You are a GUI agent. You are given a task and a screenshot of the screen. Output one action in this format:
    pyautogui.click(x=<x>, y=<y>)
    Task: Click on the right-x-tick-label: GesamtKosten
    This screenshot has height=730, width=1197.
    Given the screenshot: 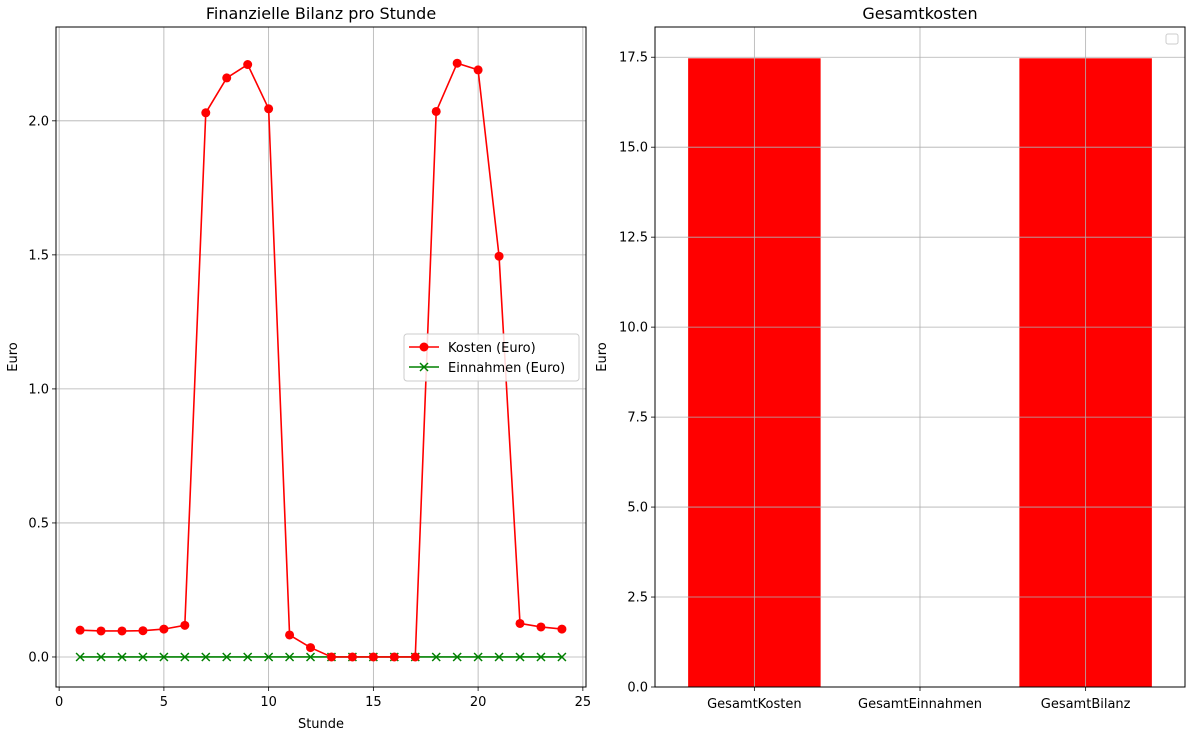 What is the action you would take?
    pyautogui.click(x=754, y=704)
    